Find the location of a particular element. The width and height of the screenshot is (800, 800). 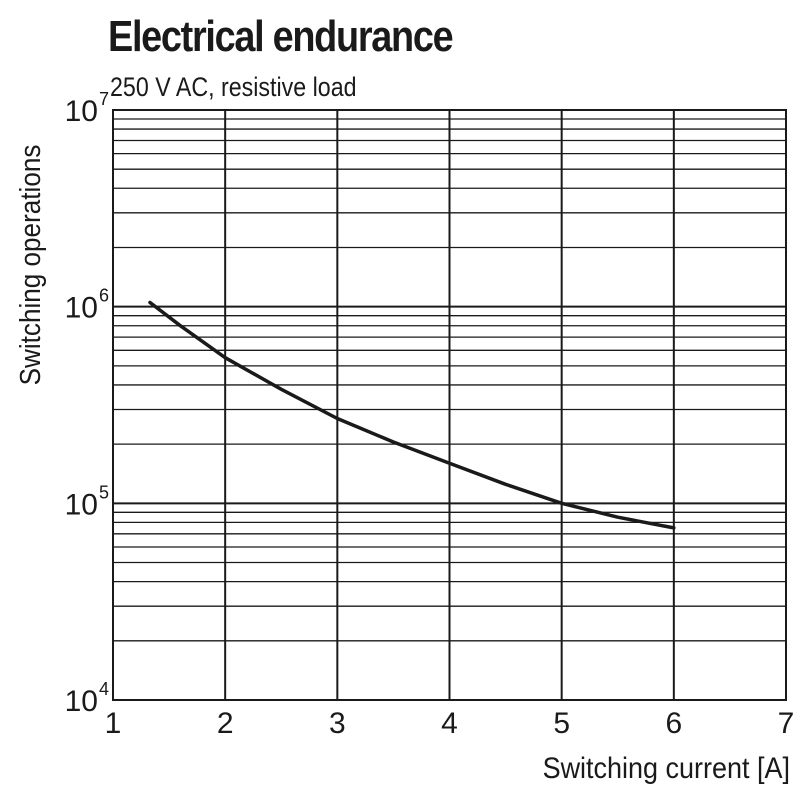

x-tick-label: 3 is located at coordinates (337, 723).